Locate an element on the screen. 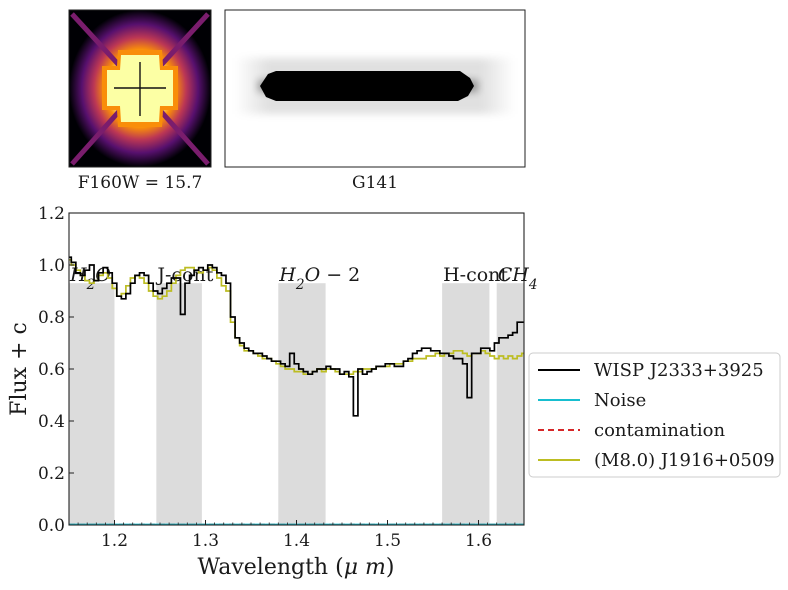 Image resolution: width=788 pixels, height=590 pixels. direct-image-caption: F160W = 15.7 is located at coordinates (140, 183).